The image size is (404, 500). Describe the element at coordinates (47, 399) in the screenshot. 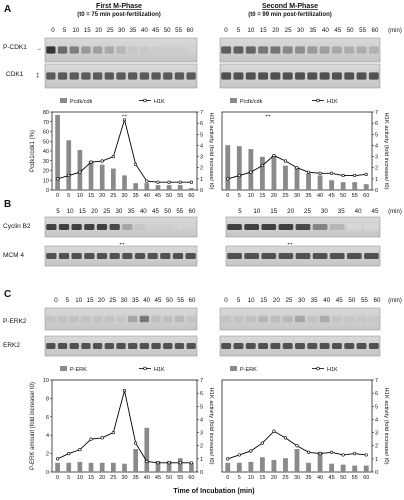

I see `y-tick-label: 8` at that location.